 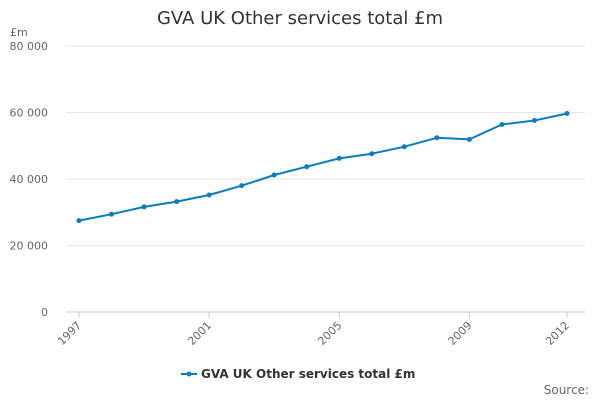 I want to click on y-tick-label: 0, so click(x=44, y=312).